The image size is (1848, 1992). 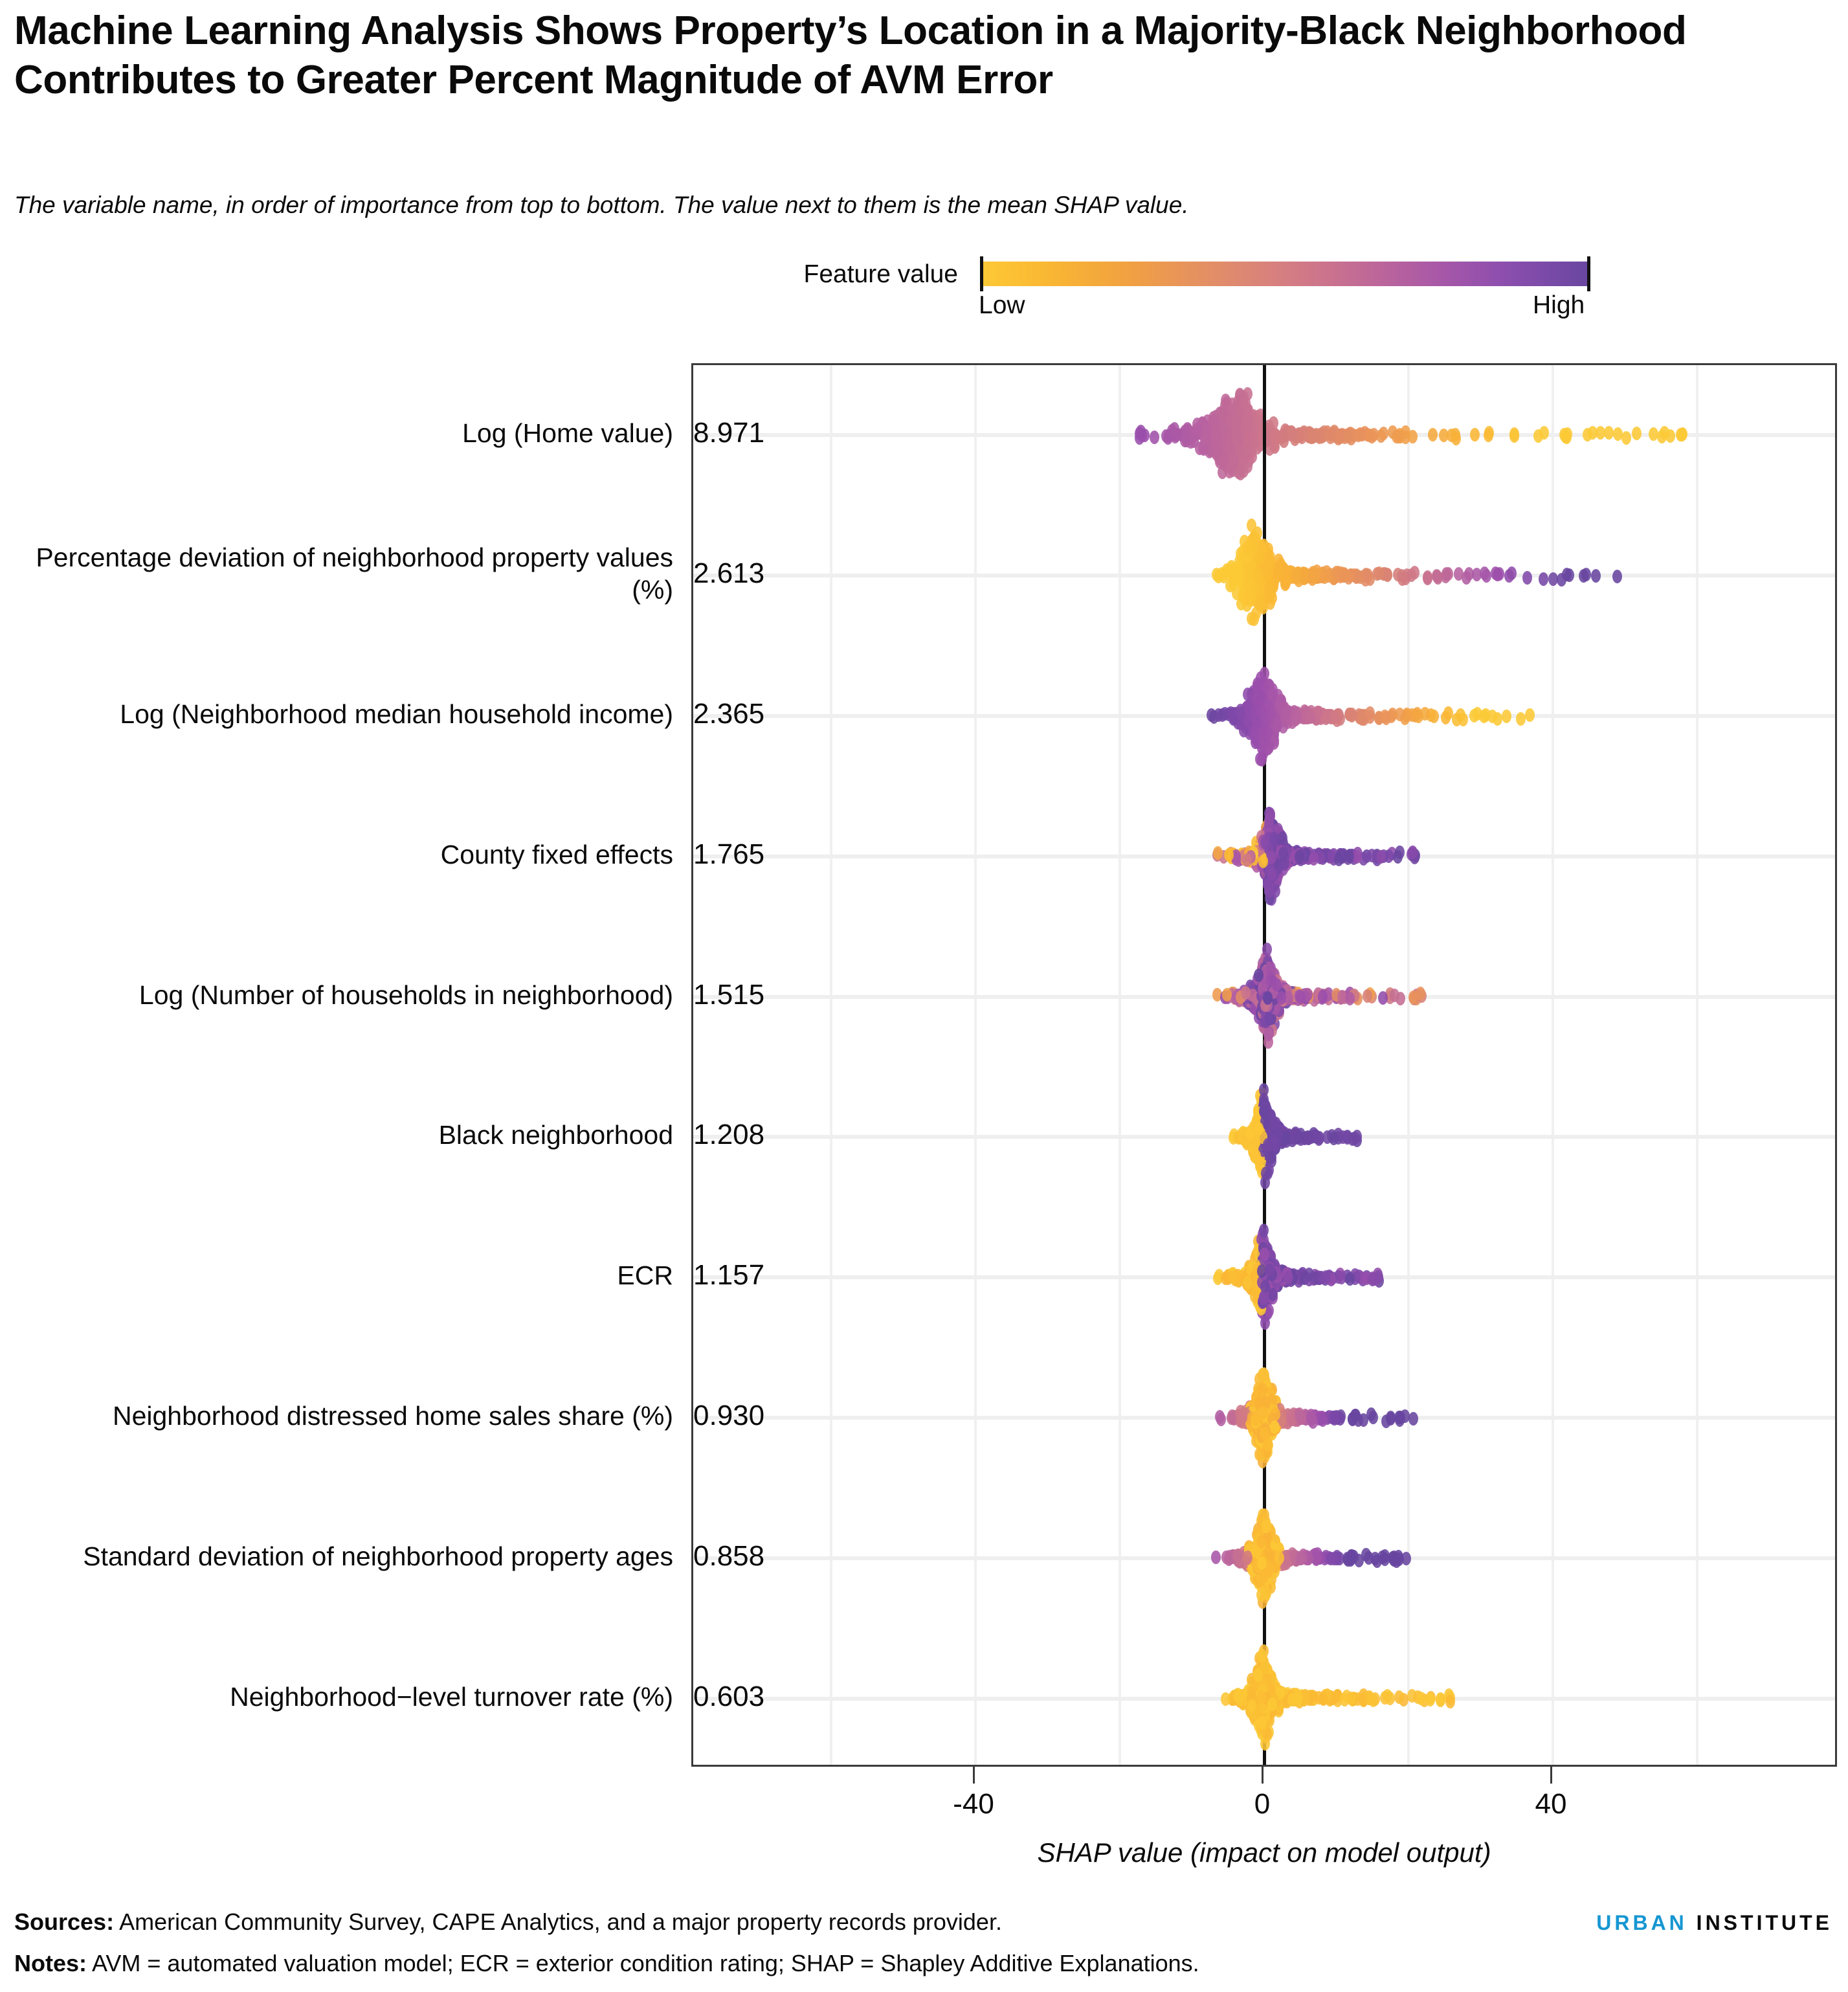 I want to click on feature-label: Log (Home value), so click(x=567, y=433).